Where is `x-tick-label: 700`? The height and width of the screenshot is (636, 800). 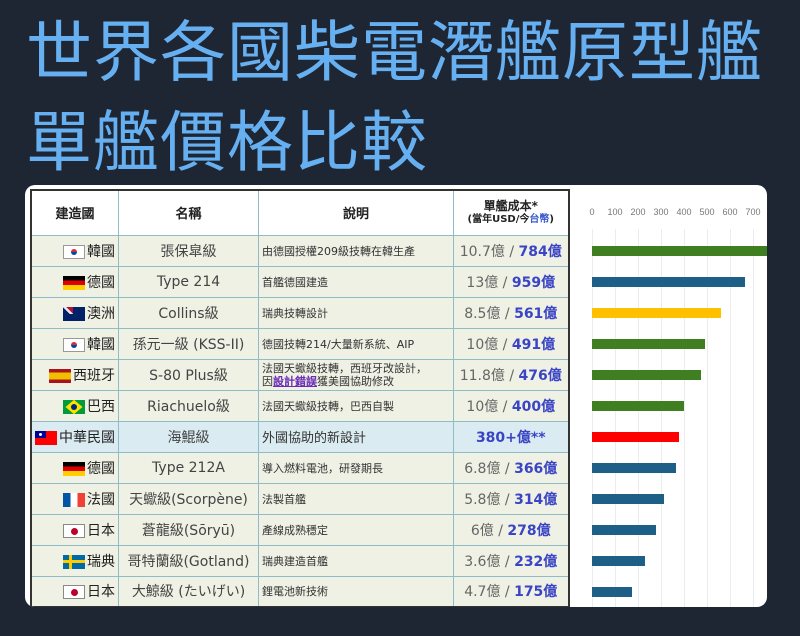
x-tick-label: 700 is located at coordinates (753, 212).